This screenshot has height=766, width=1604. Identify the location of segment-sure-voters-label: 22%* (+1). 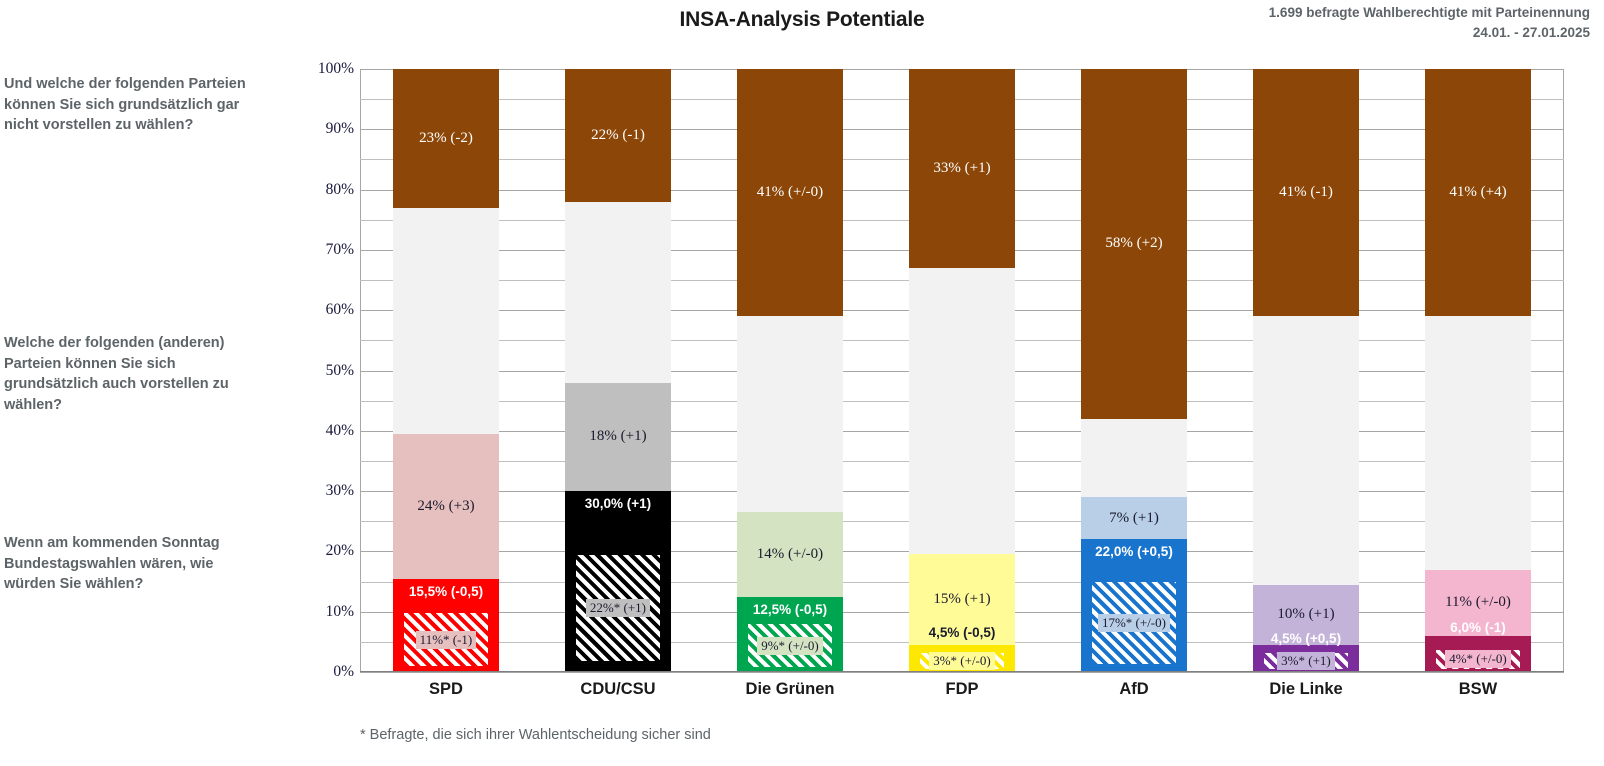
(617, 608).